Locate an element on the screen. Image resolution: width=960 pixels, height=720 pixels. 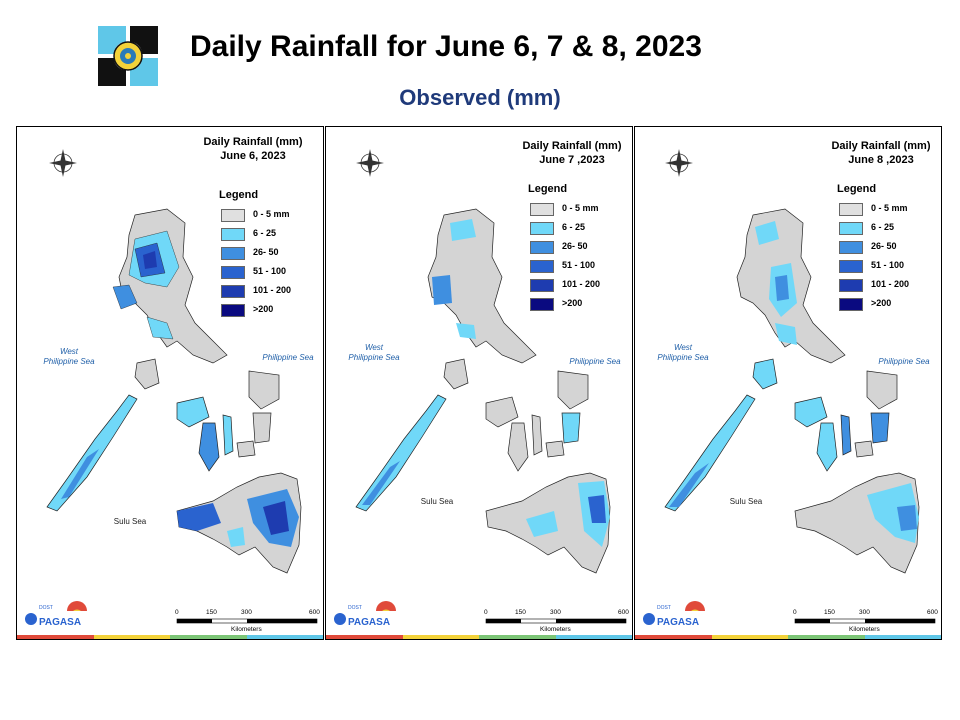
panel-title: Daily Rainfall (mm) June 7 ,2023 is located at coordinates (572, 153).